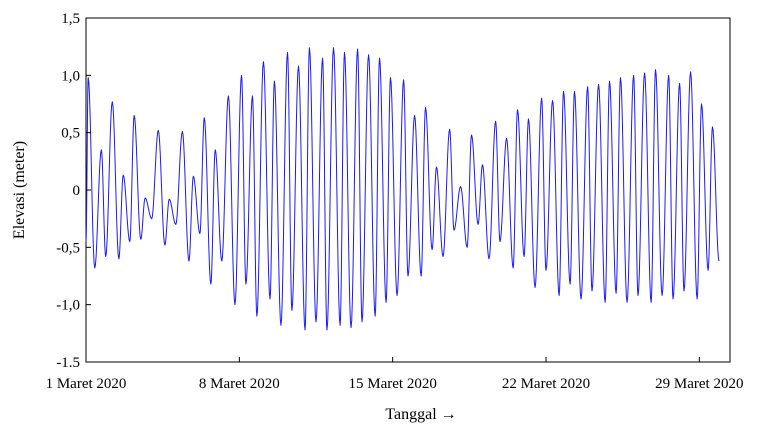 The height and width of the screenshot is (426, 765). I want to click on y-axis: -1.5 -1,0 -0,5 0 0,5 1,0 1,5, so click(73, 191).